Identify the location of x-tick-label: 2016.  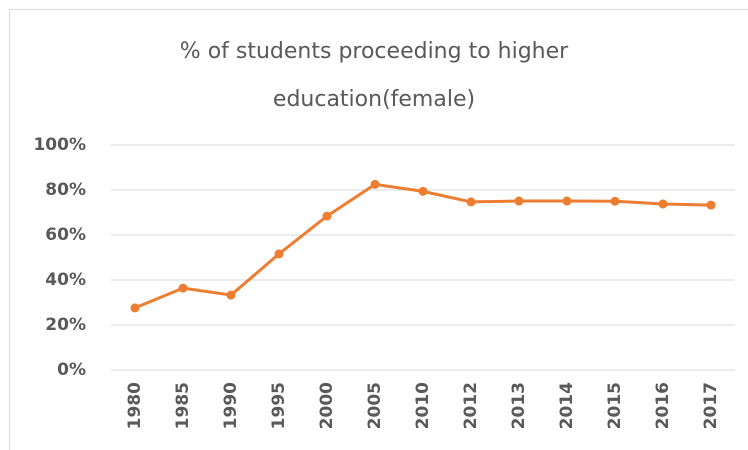
(663, 405).